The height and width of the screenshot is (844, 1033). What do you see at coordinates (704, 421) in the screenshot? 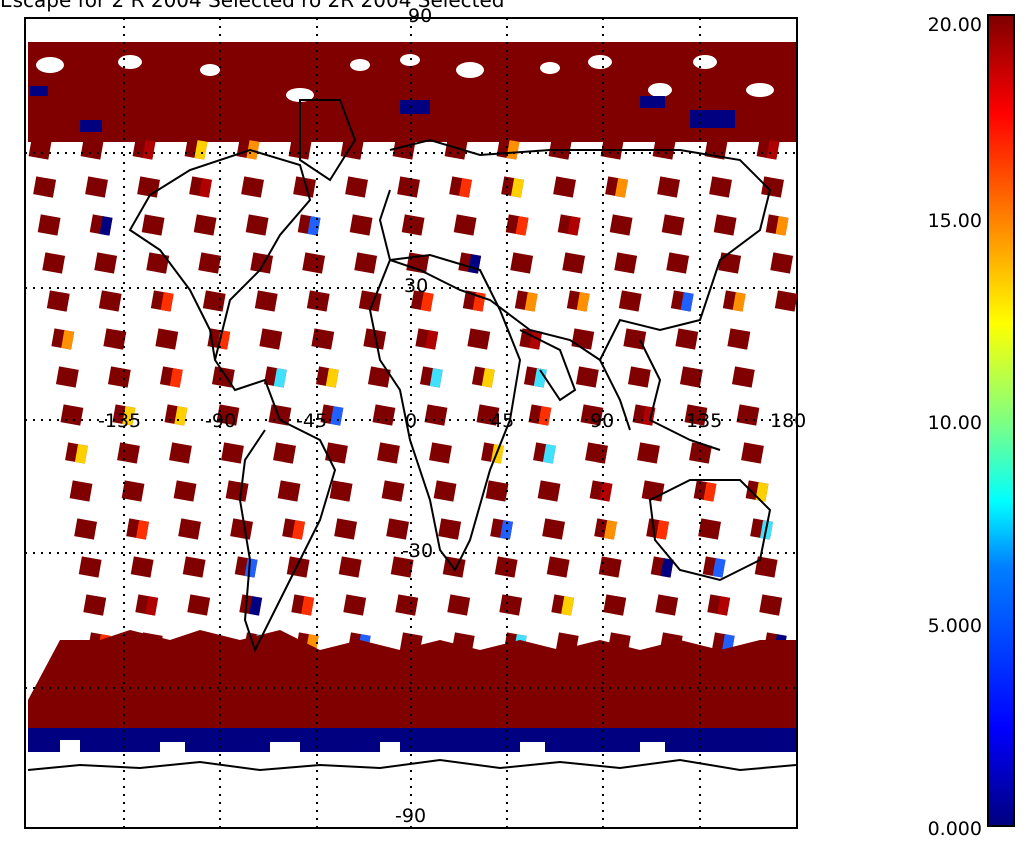
I see `lon-label-135: 135` at bounding box center [704, 421].